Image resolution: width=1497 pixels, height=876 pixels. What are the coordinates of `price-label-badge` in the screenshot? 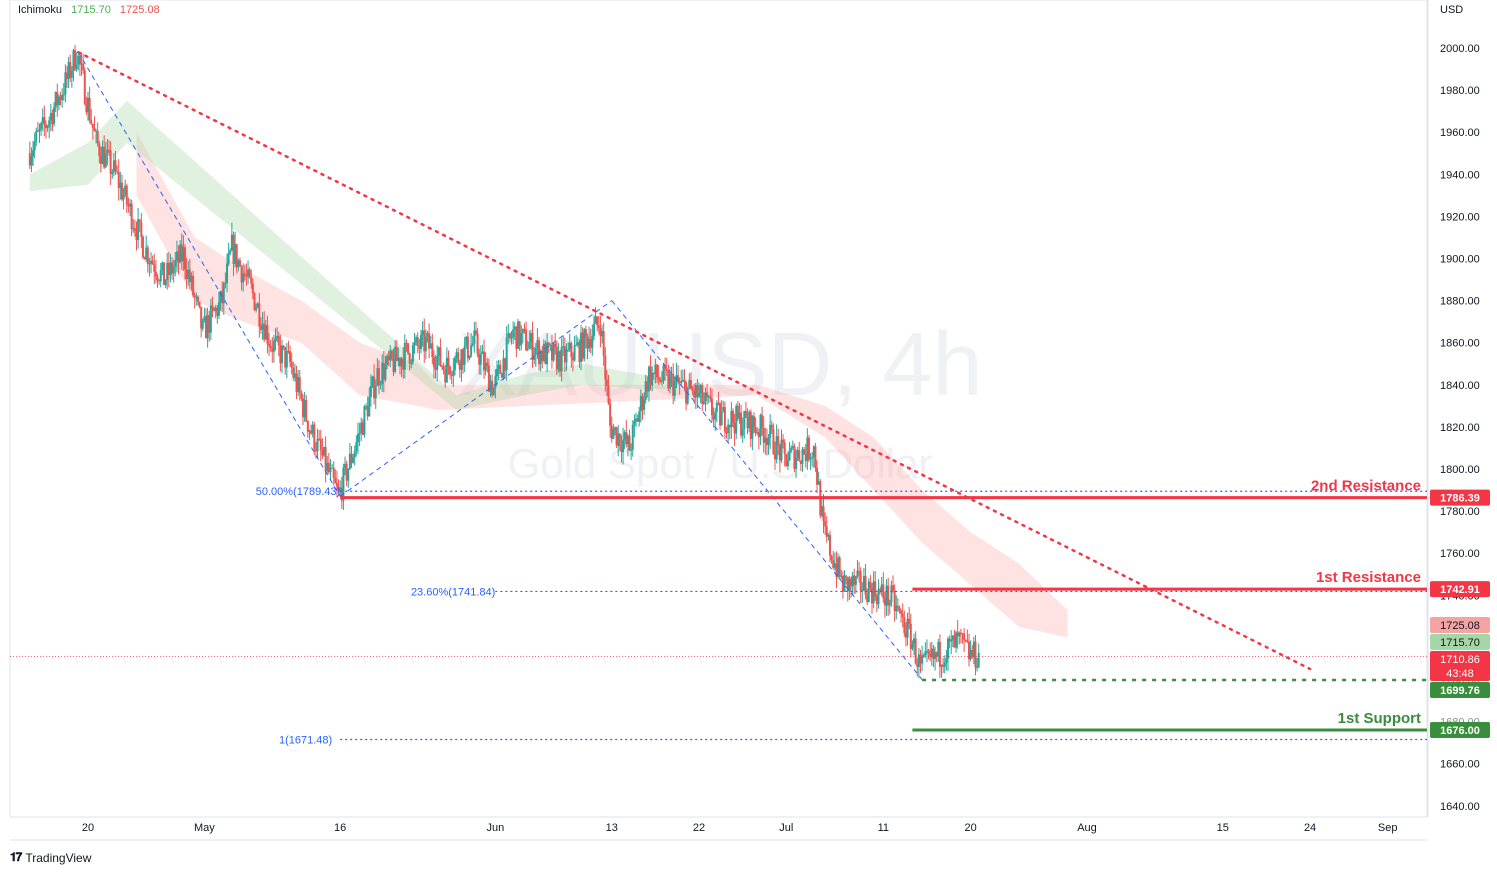 It's located at (1460, 666).